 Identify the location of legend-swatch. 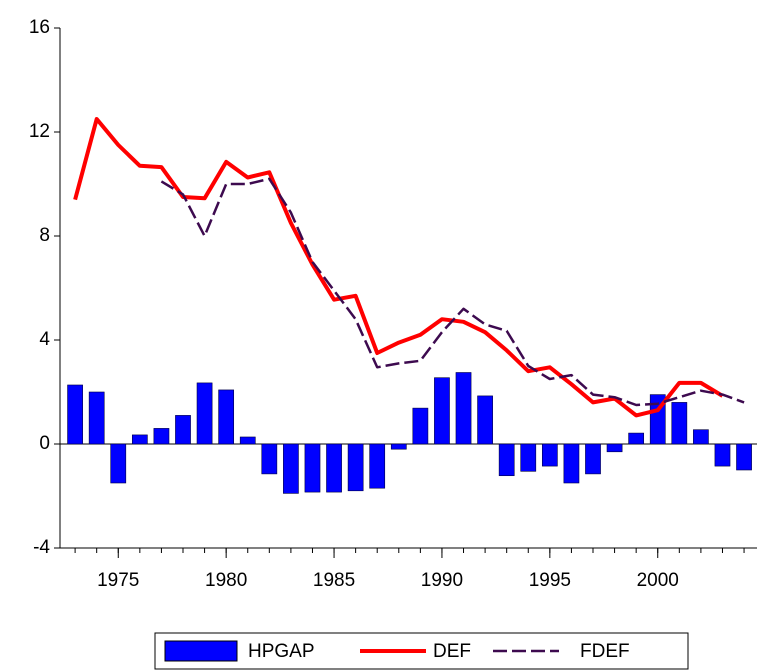
(201, 651).